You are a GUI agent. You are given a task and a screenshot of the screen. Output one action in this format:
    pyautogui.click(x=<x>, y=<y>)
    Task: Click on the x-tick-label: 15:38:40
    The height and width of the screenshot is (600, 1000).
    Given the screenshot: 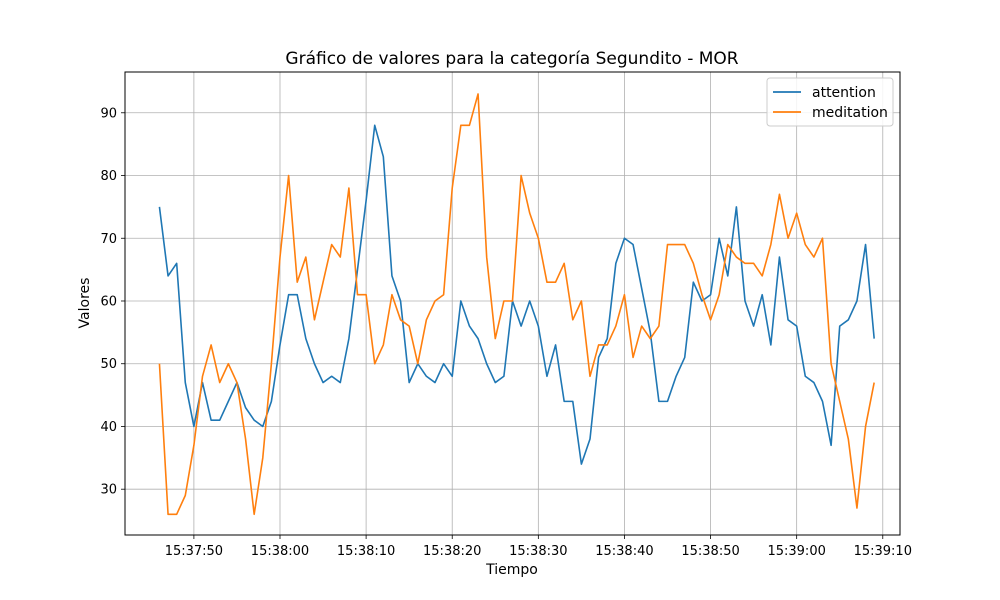 What is the action you would take?
    pyautogui.click(x=624, y=551)
    